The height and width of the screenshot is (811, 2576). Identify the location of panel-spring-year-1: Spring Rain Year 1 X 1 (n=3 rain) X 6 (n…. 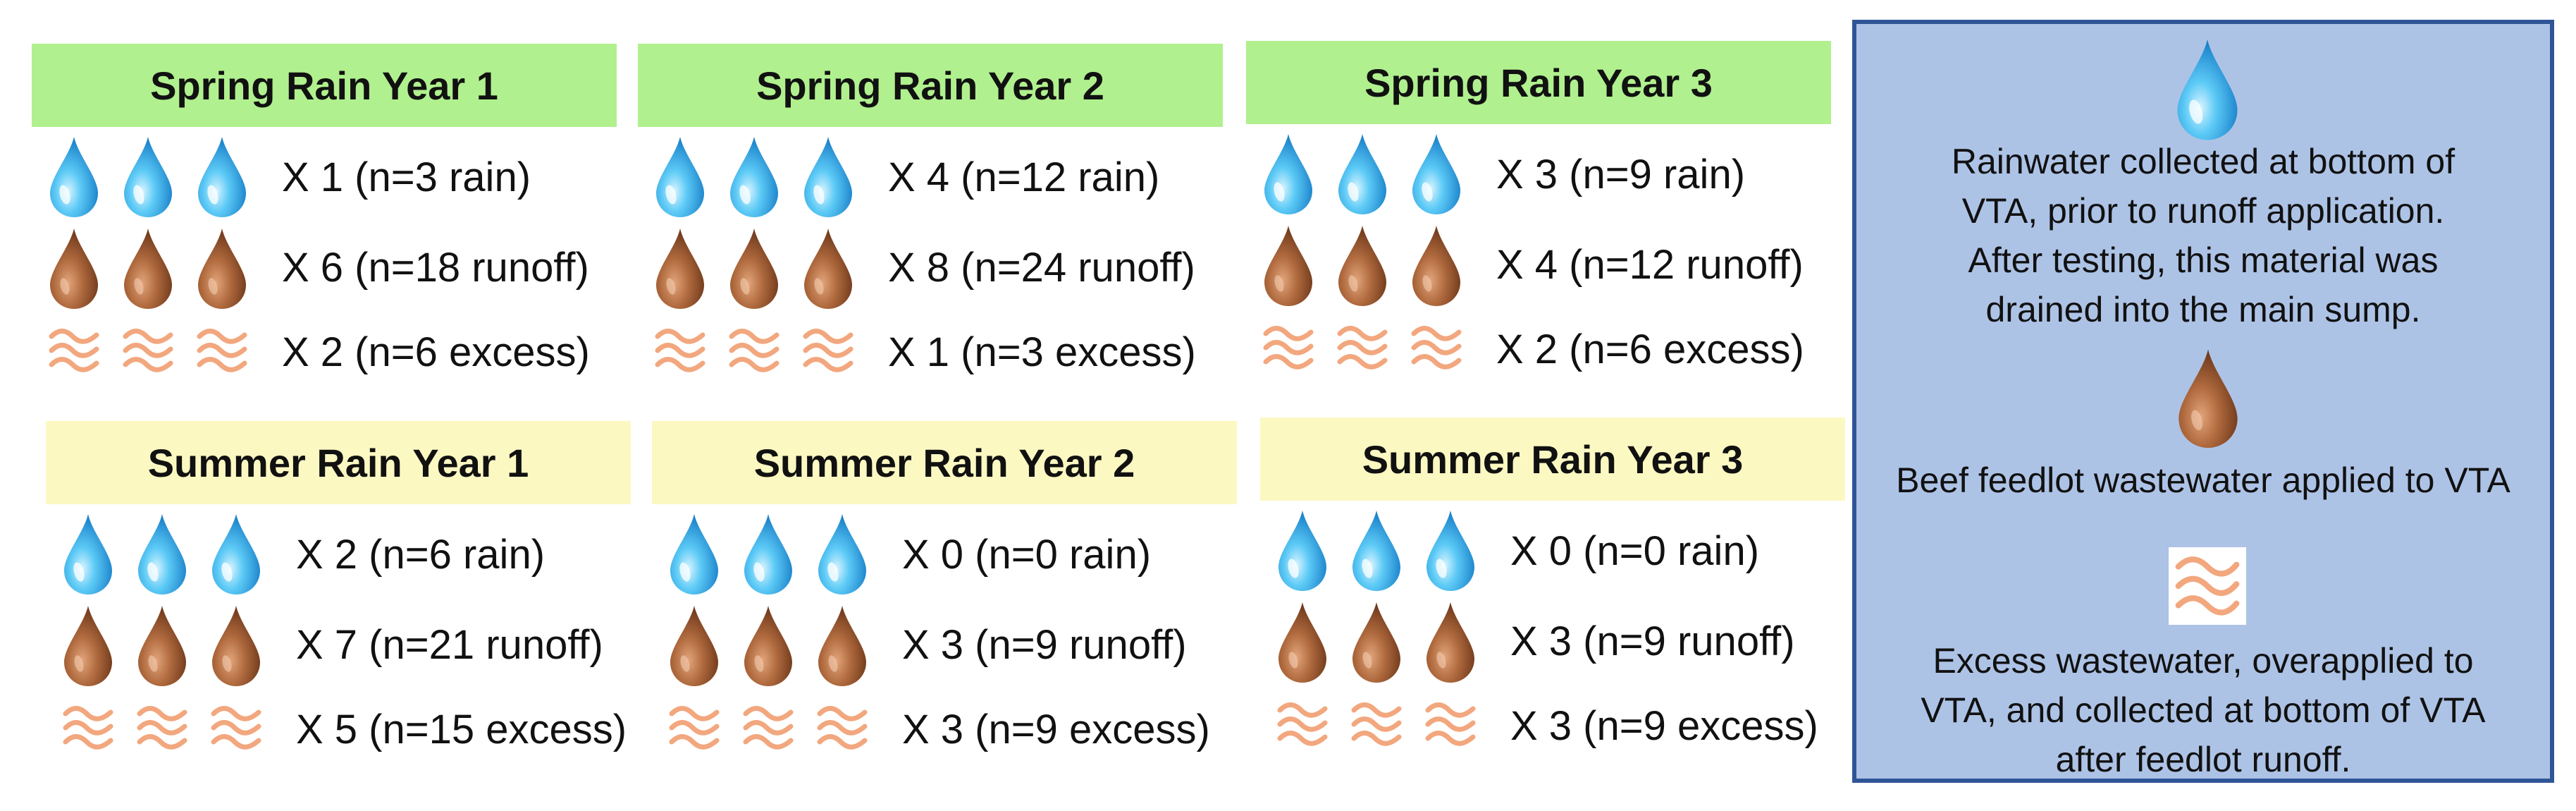
(324, 230).